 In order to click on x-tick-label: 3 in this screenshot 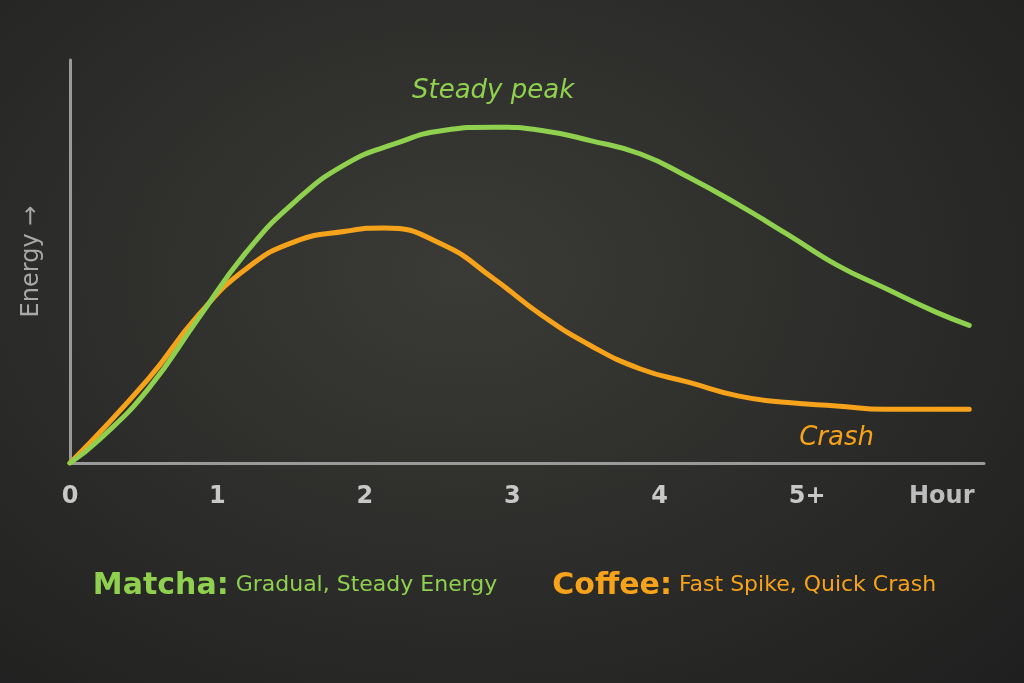, I will do `click(512, 495)`.